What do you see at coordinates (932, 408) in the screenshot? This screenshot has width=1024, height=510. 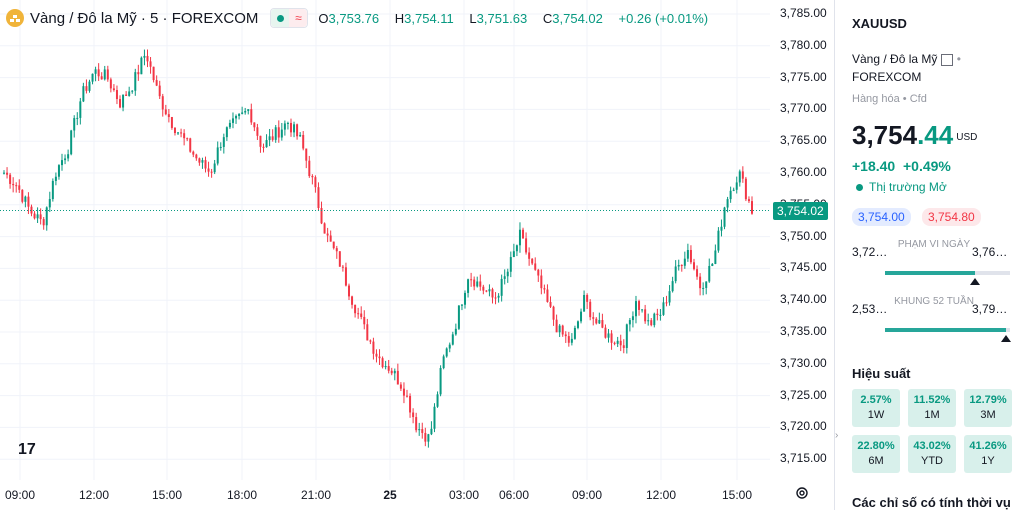 I see `performance-cell: 11.52% 1M` at bounding box center [932, 408].